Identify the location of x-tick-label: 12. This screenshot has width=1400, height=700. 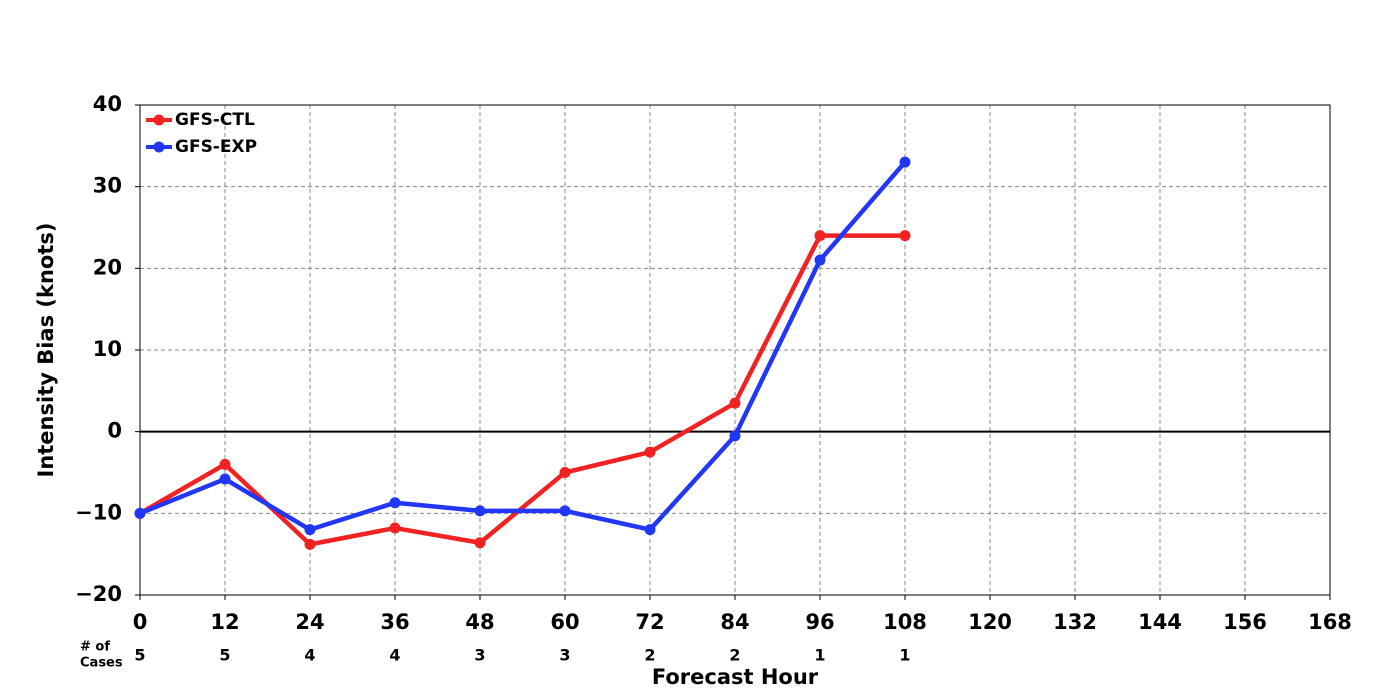
(224, 622).